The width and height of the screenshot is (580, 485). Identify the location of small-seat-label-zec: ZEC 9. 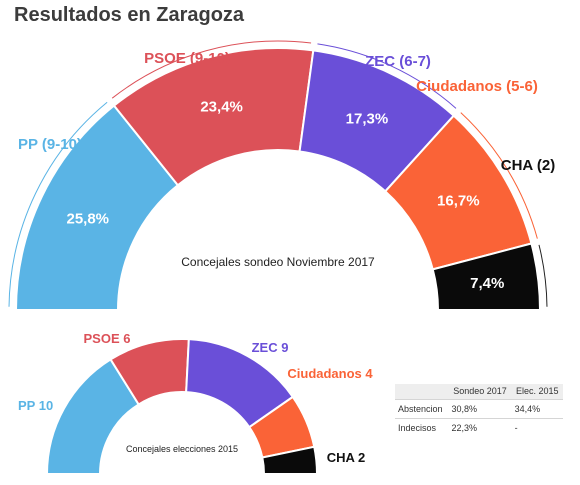
(270, 347).